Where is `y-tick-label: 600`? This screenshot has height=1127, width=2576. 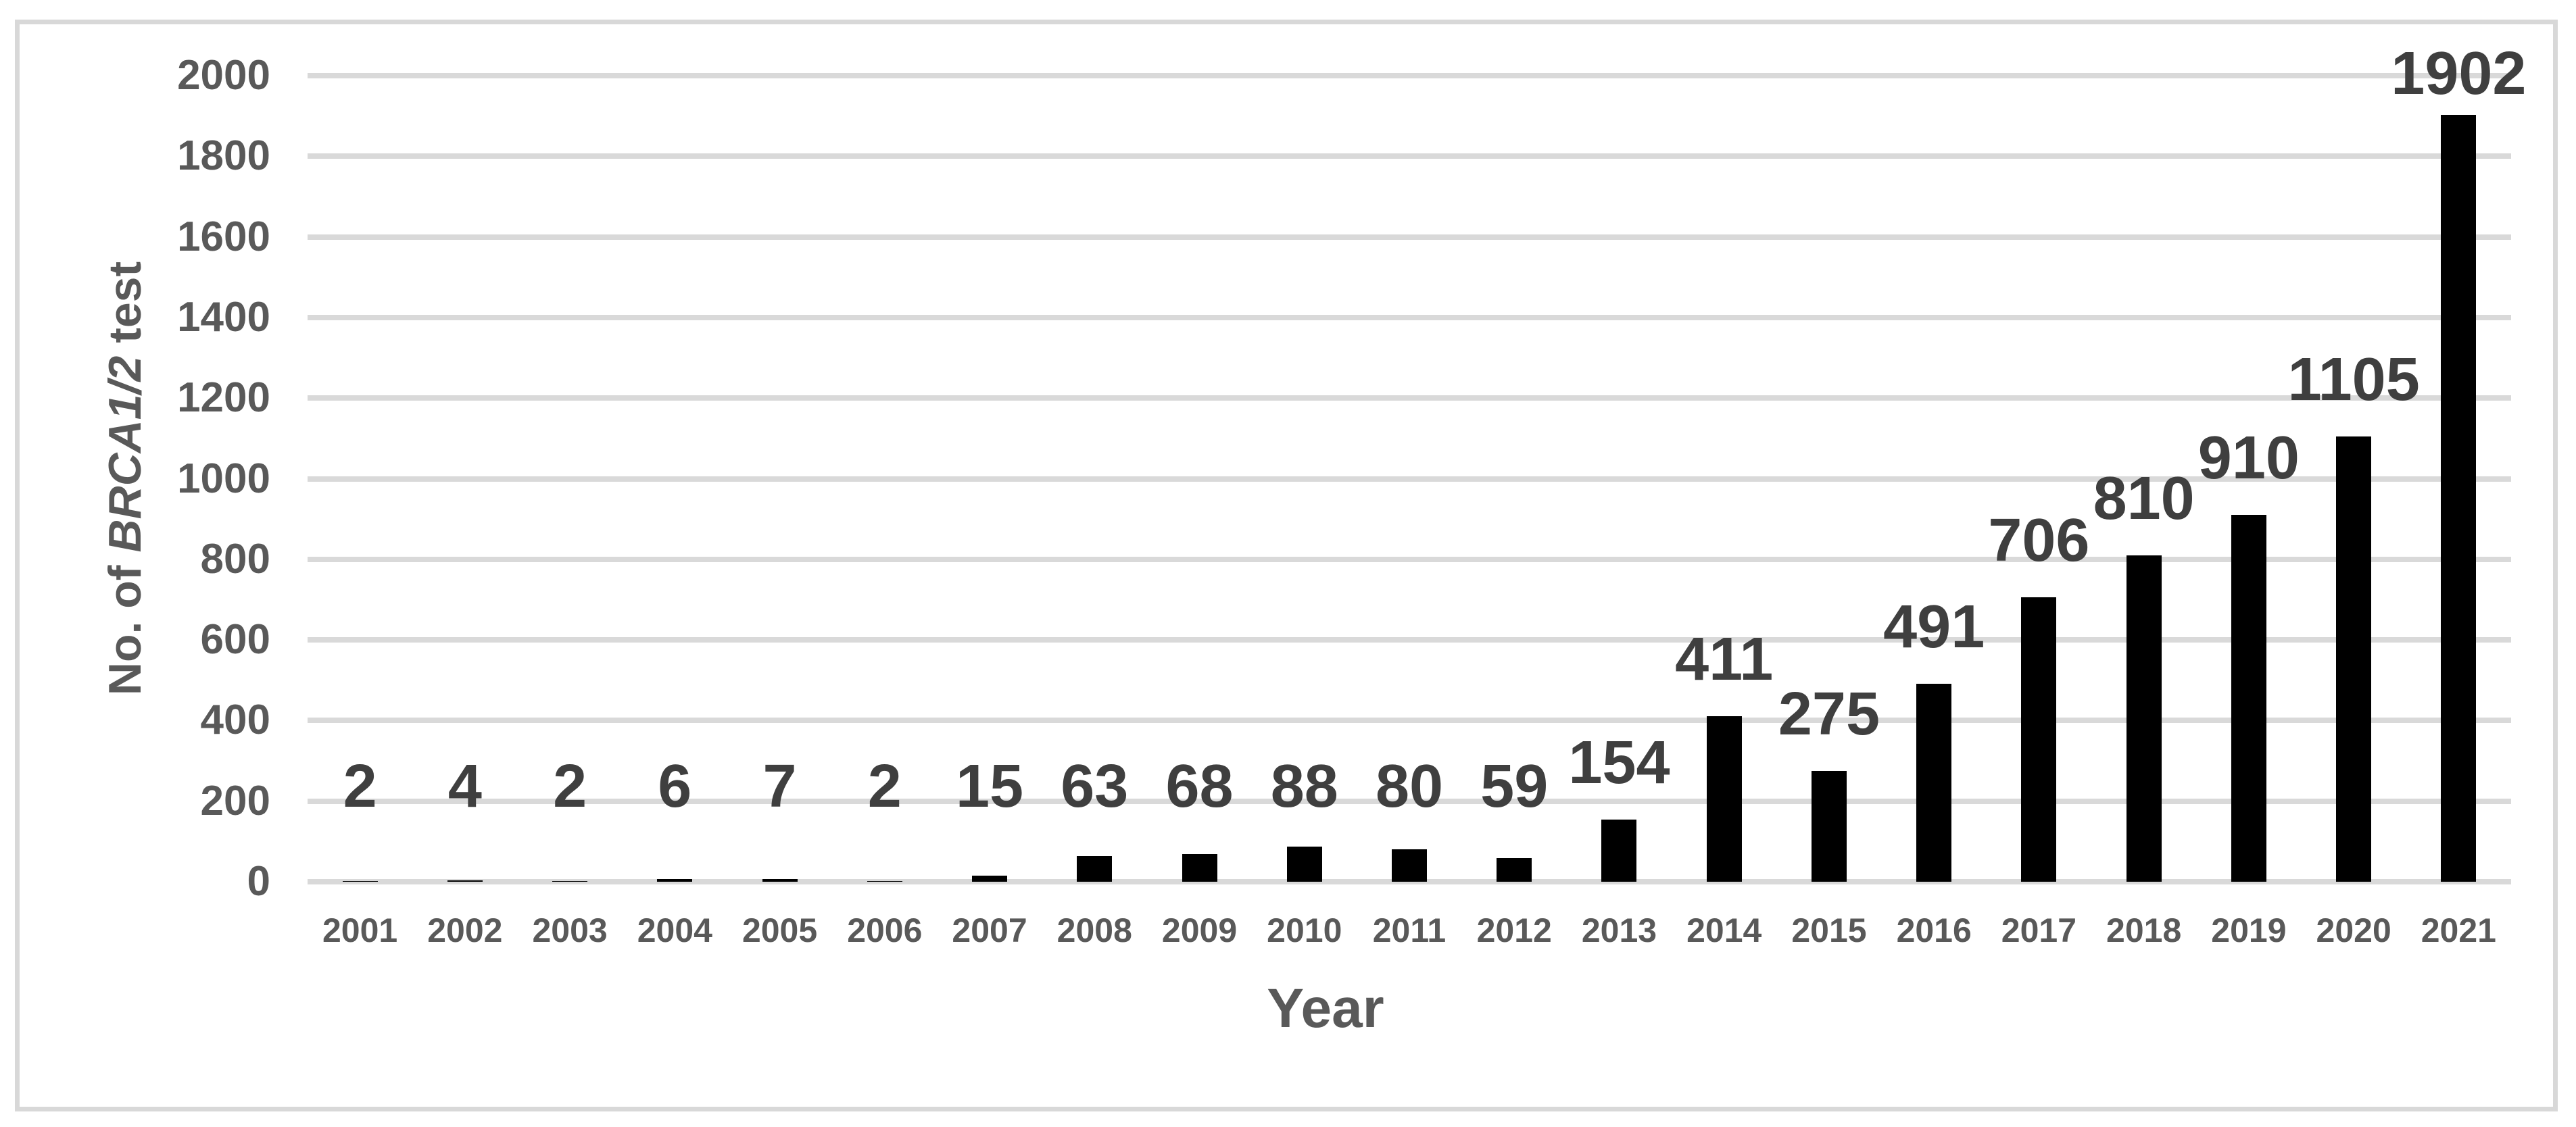
y-tick-label: 600 is located at coordinates (235, 639).